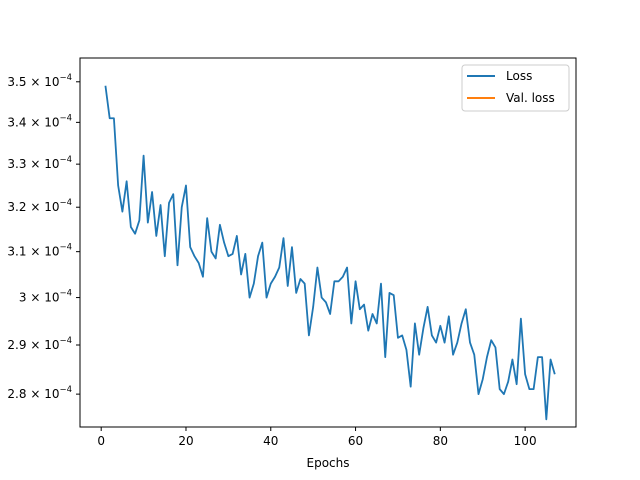 The width and height of the screenshot is (640, 480). Describe the element at coordinates (39, 344) in the screenshot. I see `y-tick-label: 2.9 × 10⁻⁴` at that location.